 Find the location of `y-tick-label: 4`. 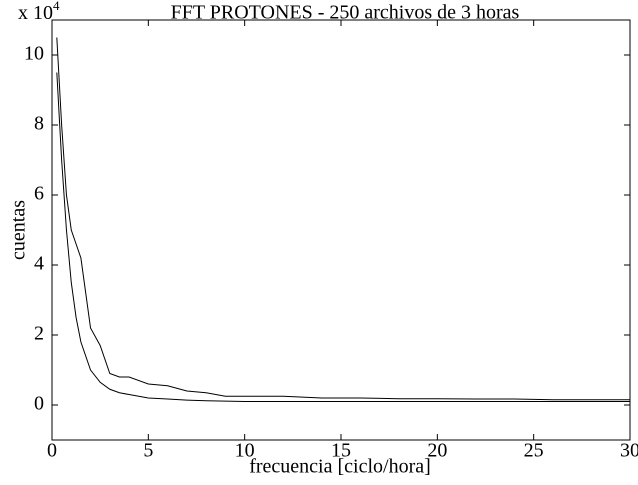

y-tick-label: 4 is located at coordinates (39, 264).